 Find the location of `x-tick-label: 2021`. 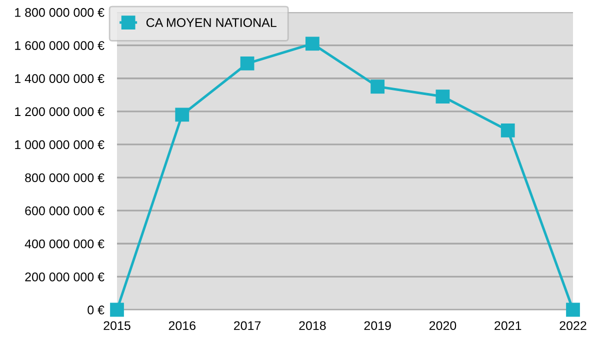

x-tick-label: 2021 is located at coordinates (508, 325).